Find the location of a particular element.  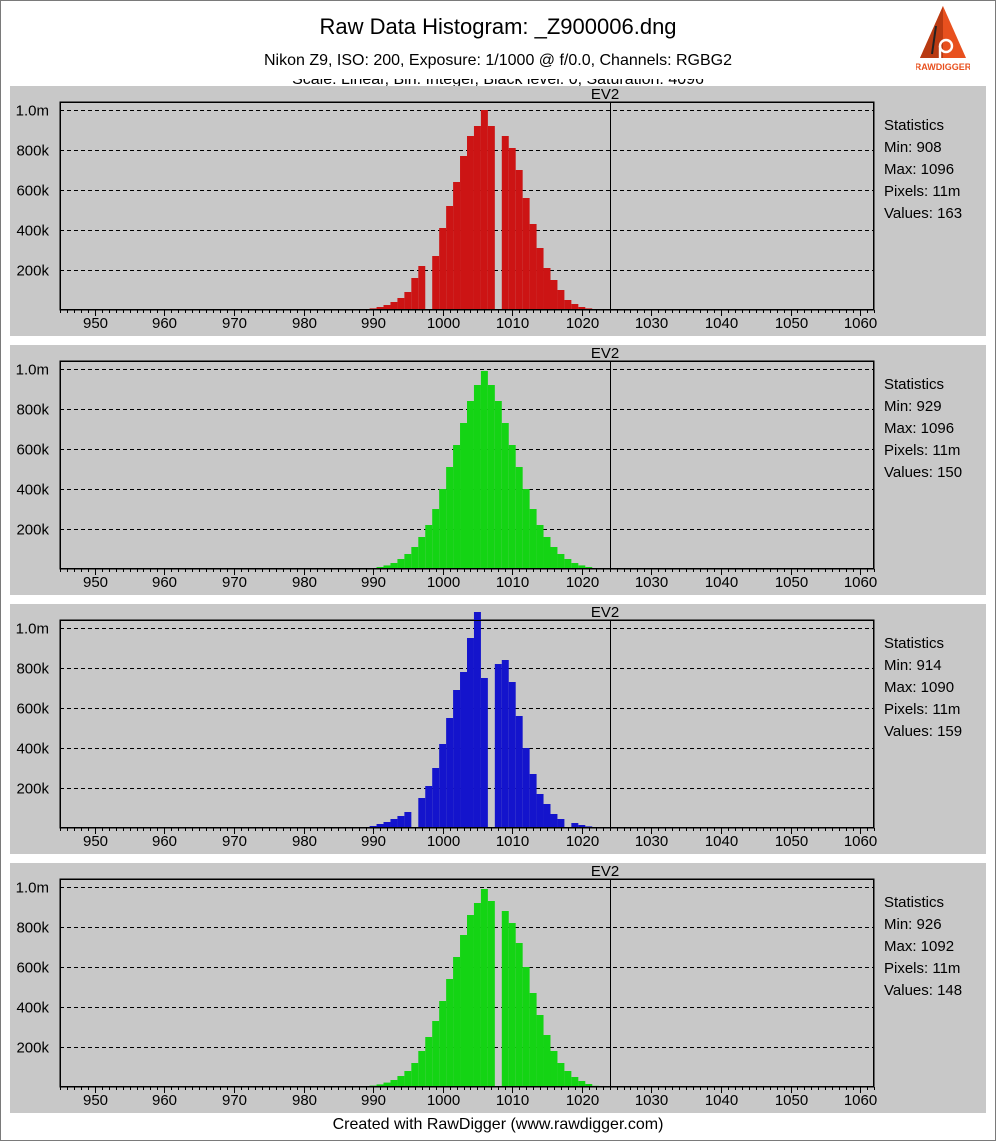

panel-title: EV2 is located at coordinates (605, 871).